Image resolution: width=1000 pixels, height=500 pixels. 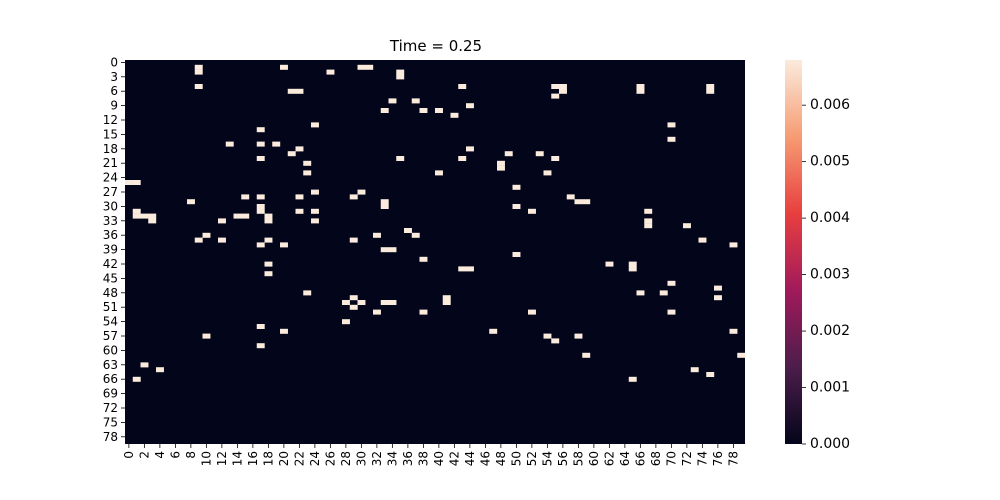 What do you see at coordinates (702, 458) in the screenshot?
I see `x-tick-label: 74` at bounding box center [702, 458].